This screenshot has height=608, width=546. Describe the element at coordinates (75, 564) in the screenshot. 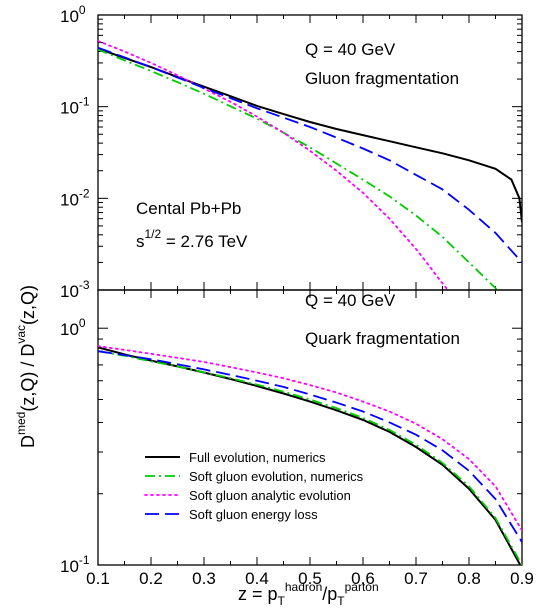

I see `bottom-y-tick-label: 10⁻¹` at that location.